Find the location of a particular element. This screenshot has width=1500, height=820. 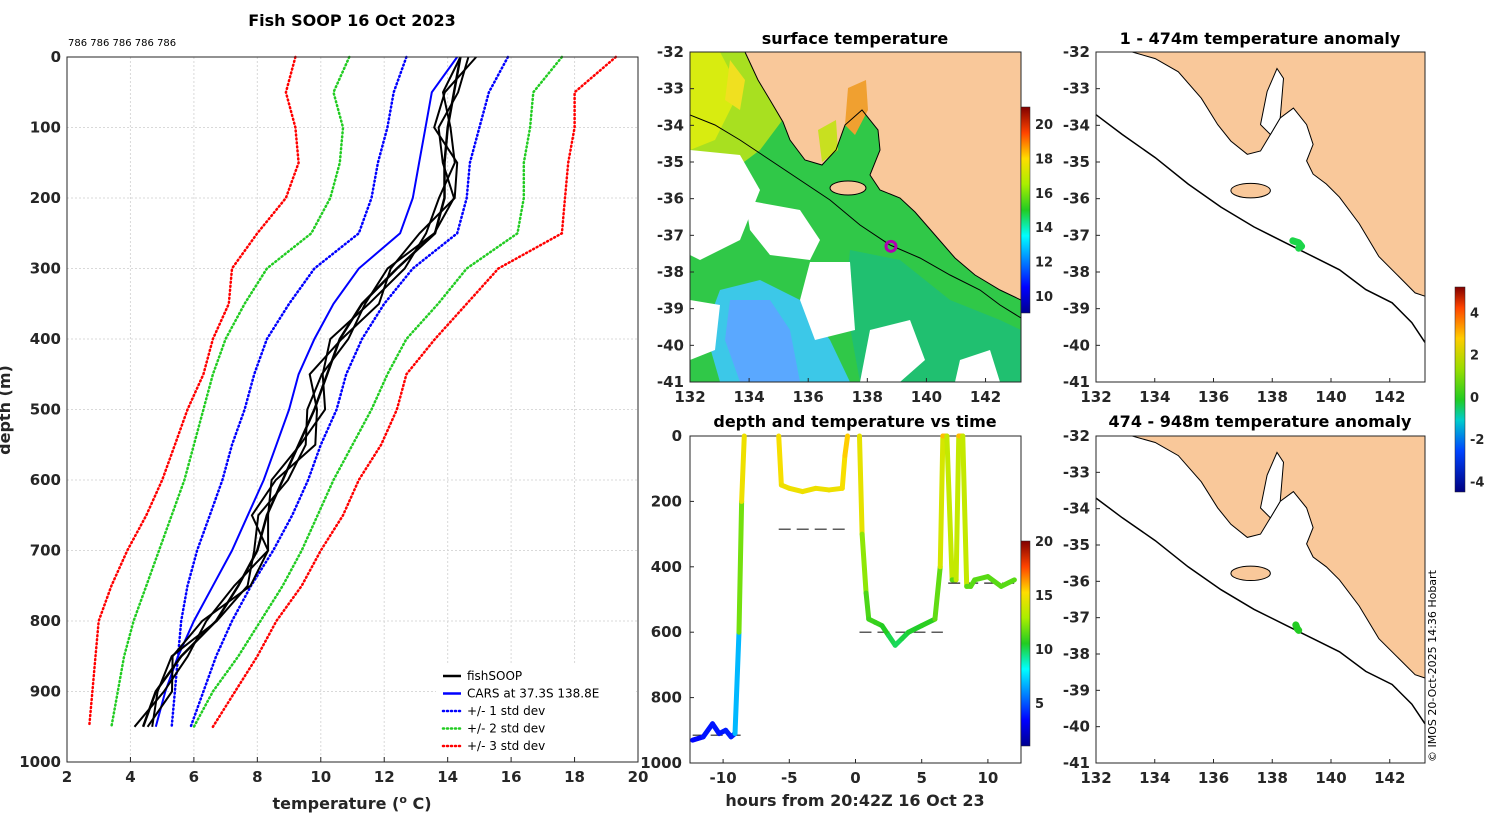

y-tick-label: 300 is located at coordinates (45, 269).